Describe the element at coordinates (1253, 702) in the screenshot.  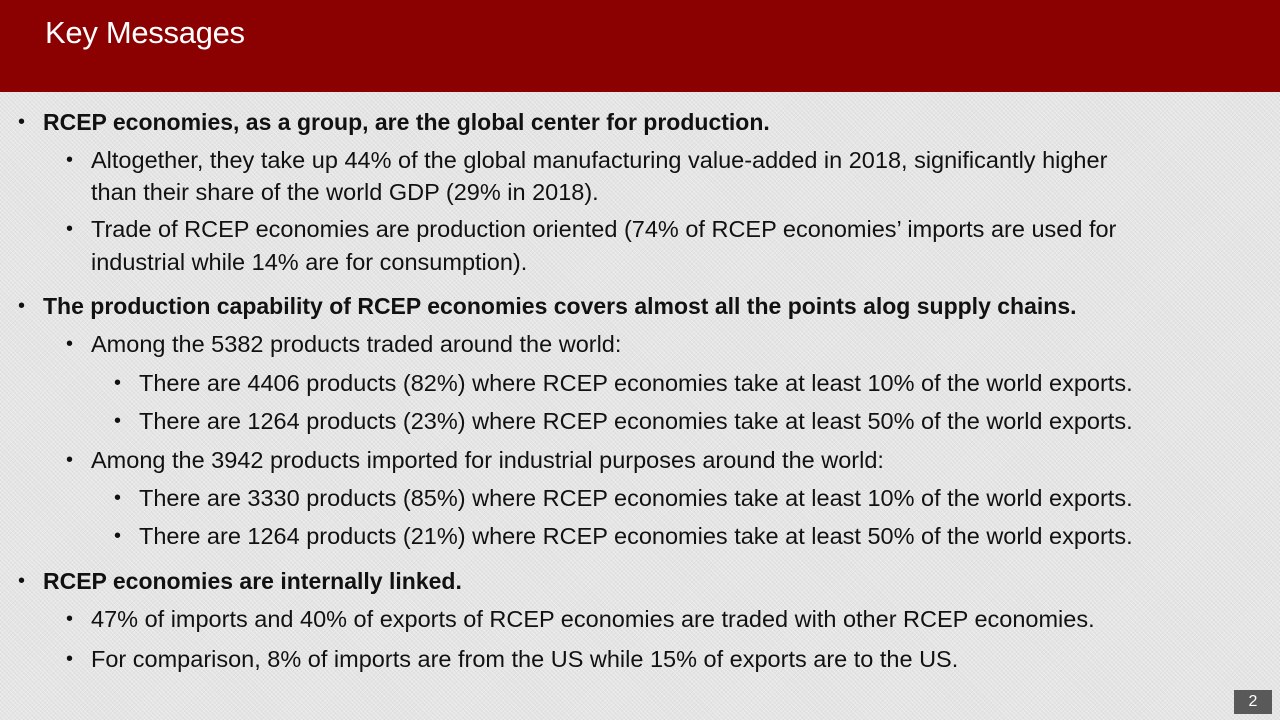
I see `page-number: 2` at that location.